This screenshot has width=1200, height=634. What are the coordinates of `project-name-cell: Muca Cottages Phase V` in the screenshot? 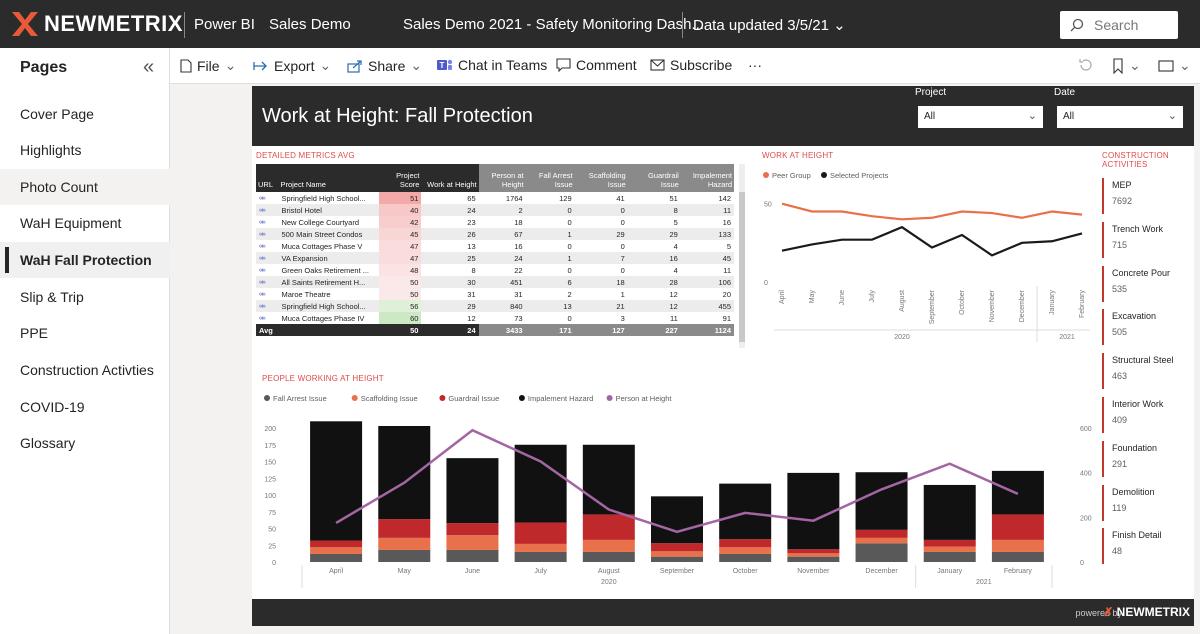 It's located at (322, 246).